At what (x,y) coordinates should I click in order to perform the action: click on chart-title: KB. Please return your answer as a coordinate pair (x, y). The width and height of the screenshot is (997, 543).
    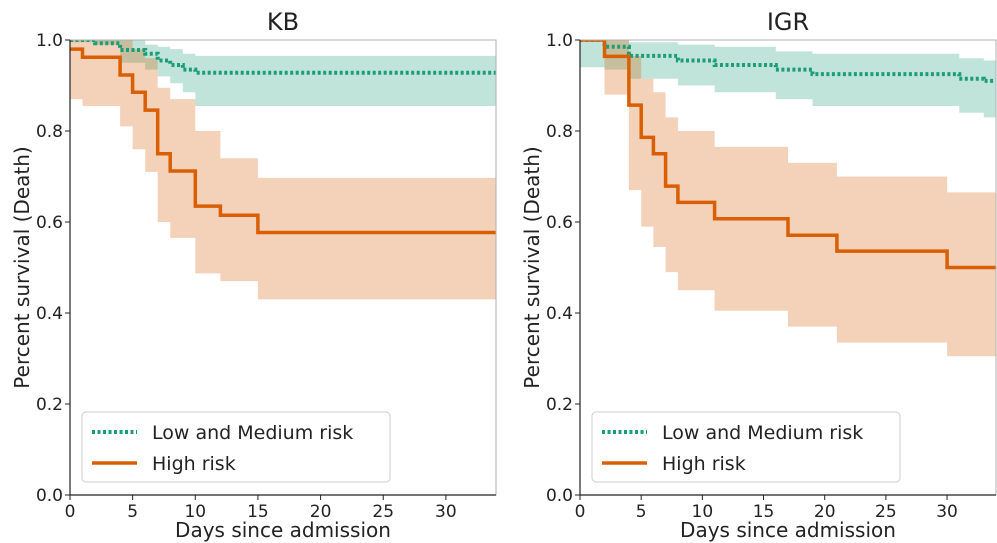
    Looking at the image, I should click on (283, 22).